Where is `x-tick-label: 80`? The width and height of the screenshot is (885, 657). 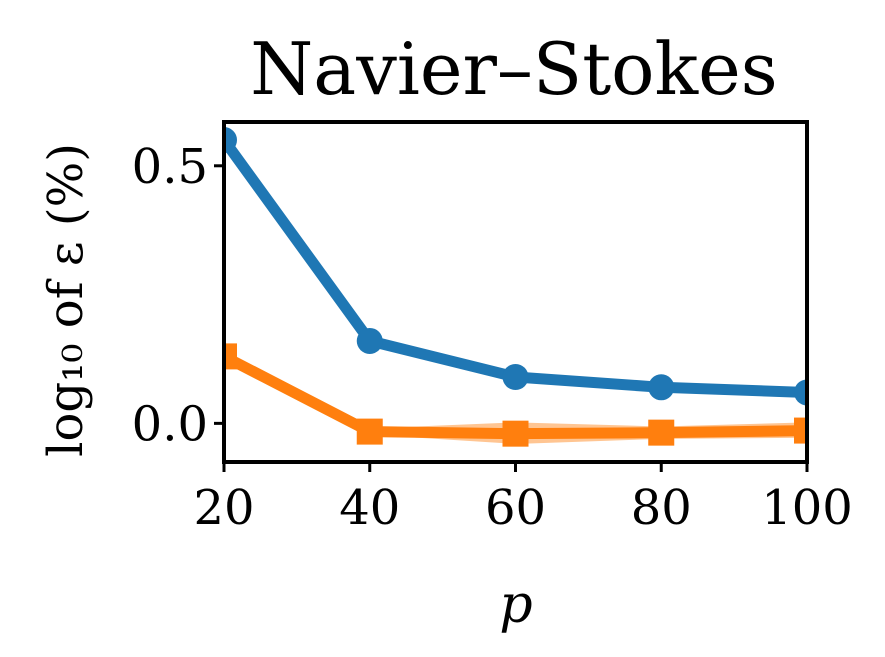
x-tick-label: 80 is located at coordinates (661, 508).